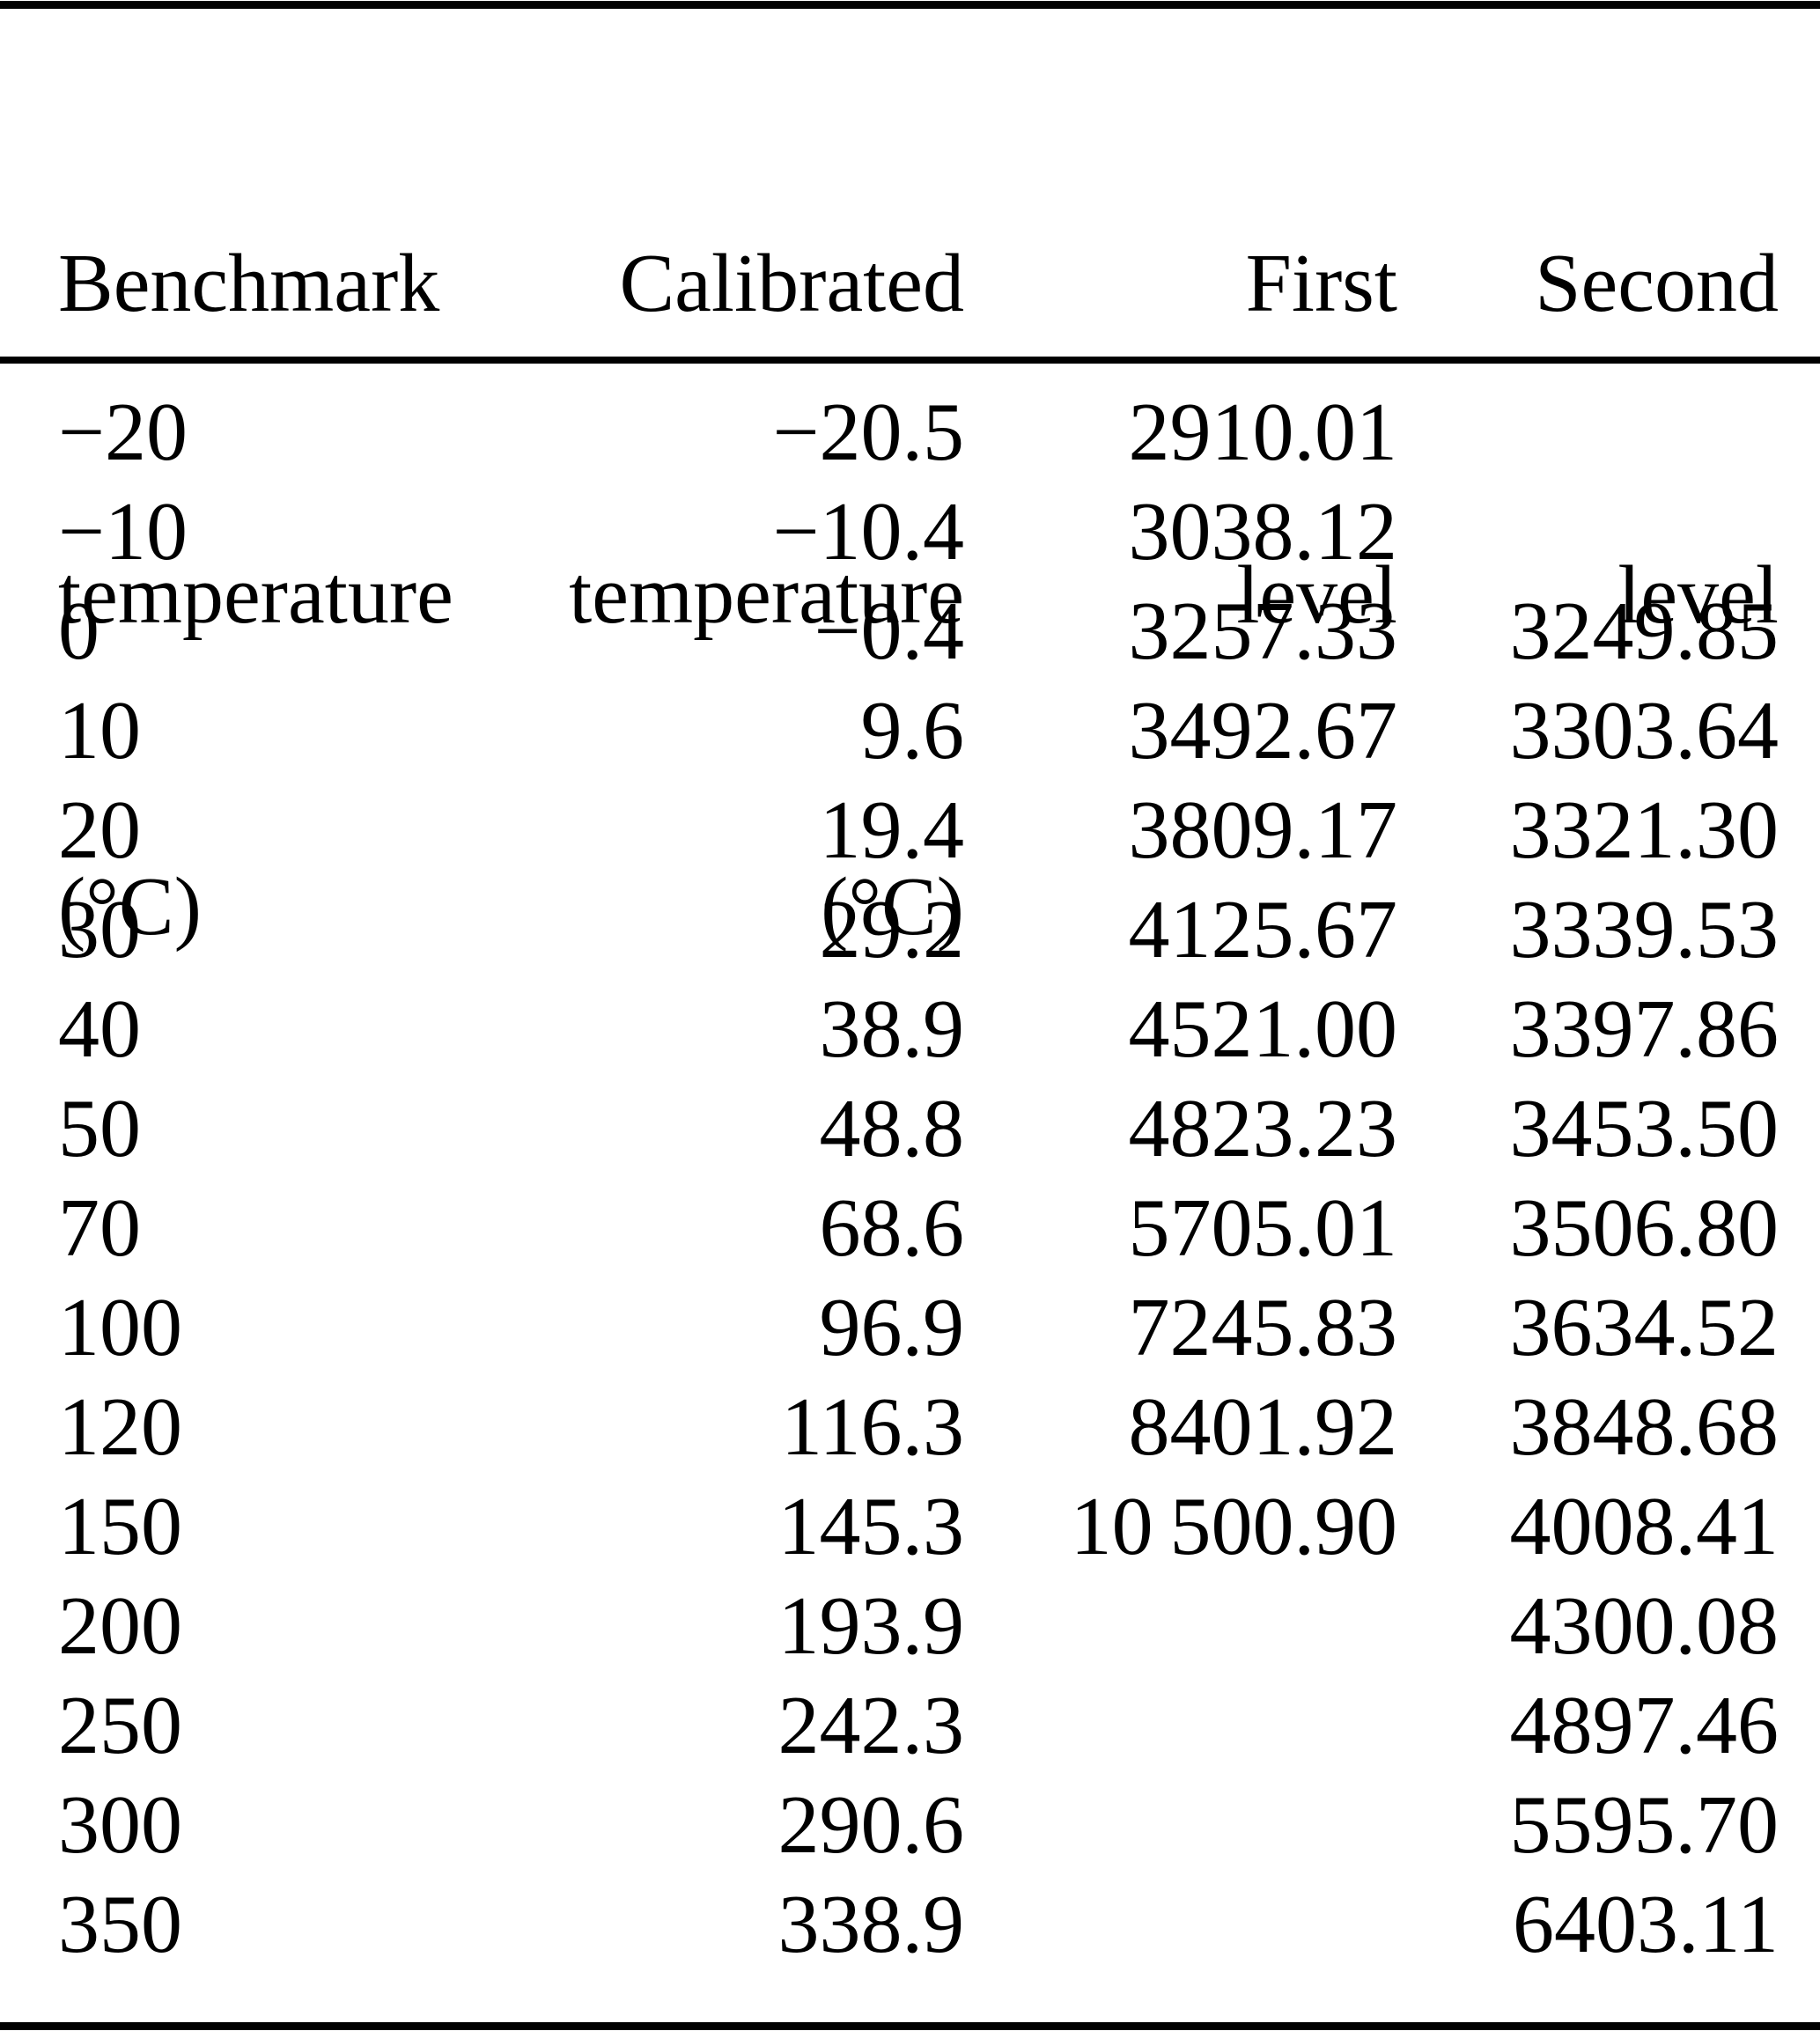  I want to click on benchmark-temperature-cell: 120, so click(120, 1427).